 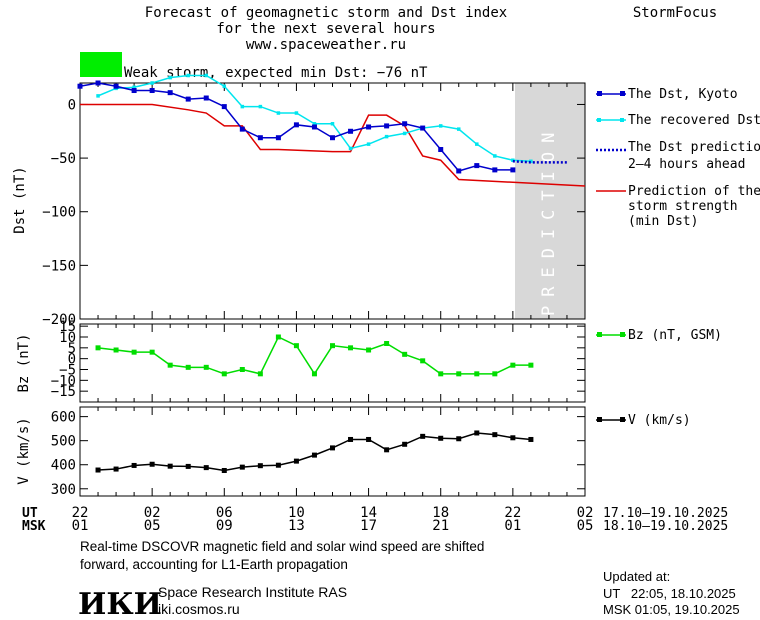 What do you see at coordinates (326, 45) in the screenshot?
I see `website-link: www.spaceweather.ru` at bounding box center [326, 45].